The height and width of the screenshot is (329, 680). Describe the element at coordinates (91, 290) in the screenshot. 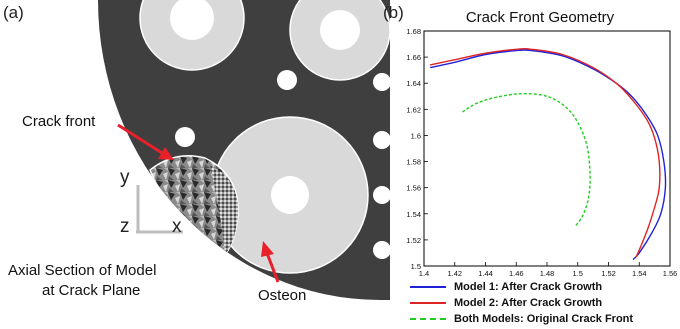

I see `axial-section-label-line2: at Crack Plane` at that location.